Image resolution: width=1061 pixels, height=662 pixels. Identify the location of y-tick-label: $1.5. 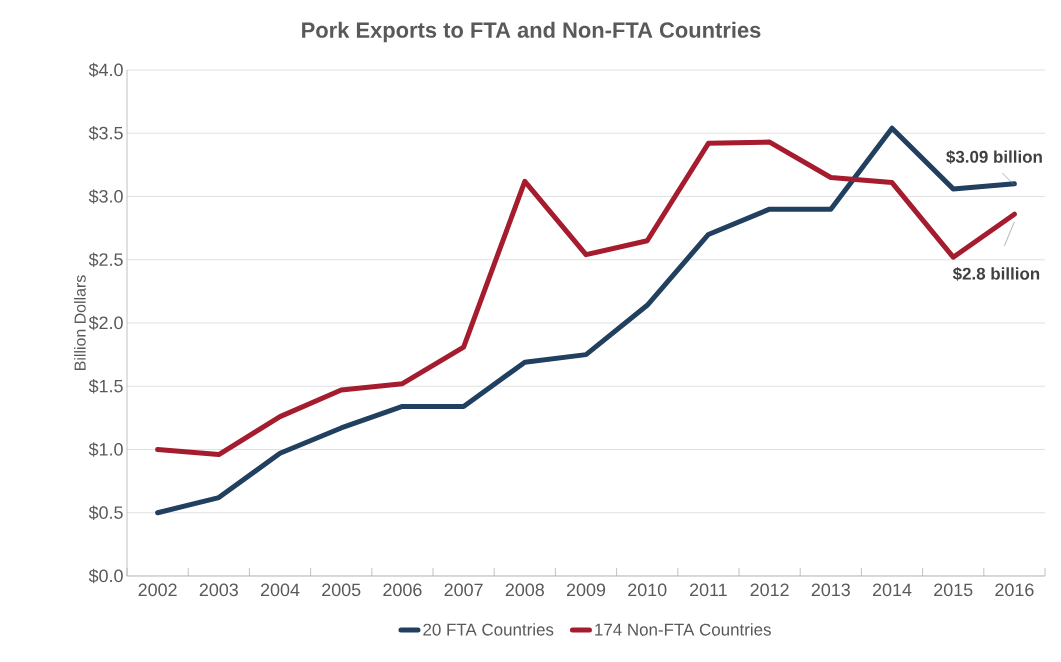
(105, 386).